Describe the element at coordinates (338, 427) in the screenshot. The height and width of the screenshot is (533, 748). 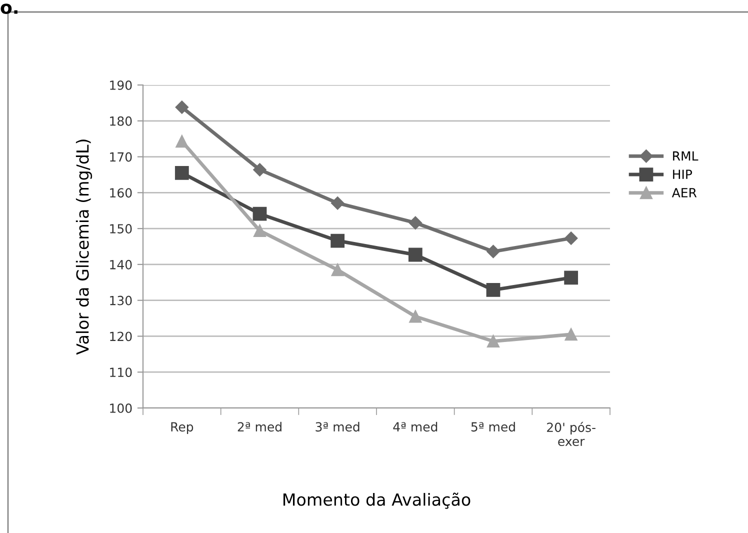
I see `x-tick-label: 3ª med` at that location.